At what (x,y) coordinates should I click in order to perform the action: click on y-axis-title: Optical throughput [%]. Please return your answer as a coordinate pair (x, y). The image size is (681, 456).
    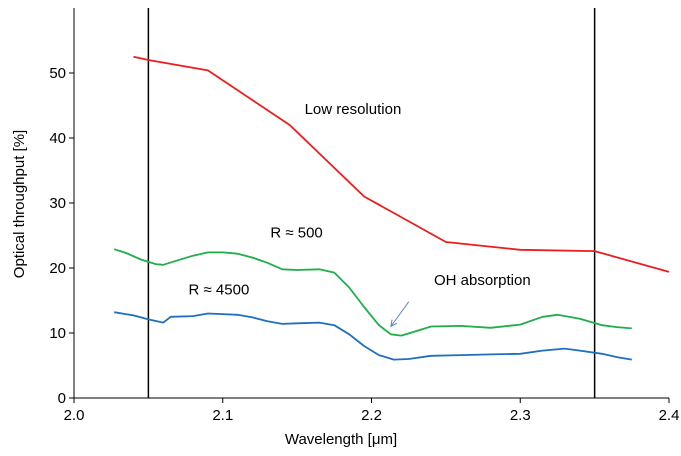
    Looking at the image, I should click on (19, 204).